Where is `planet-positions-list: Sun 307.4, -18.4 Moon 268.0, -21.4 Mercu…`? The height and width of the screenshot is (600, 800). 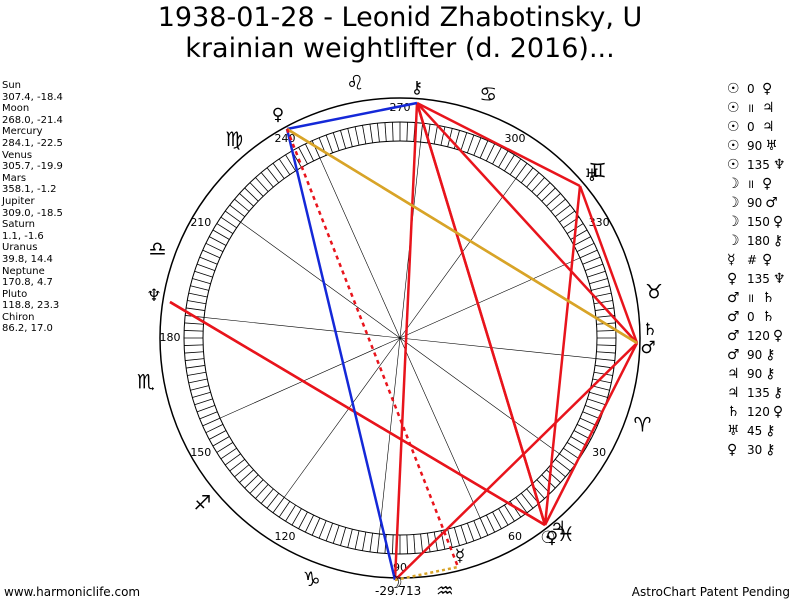 planet-positions-list: Sun 307.4, -18.4 Moon 268.0, -21.4 Mercu… is located at coordinates (32, 207).